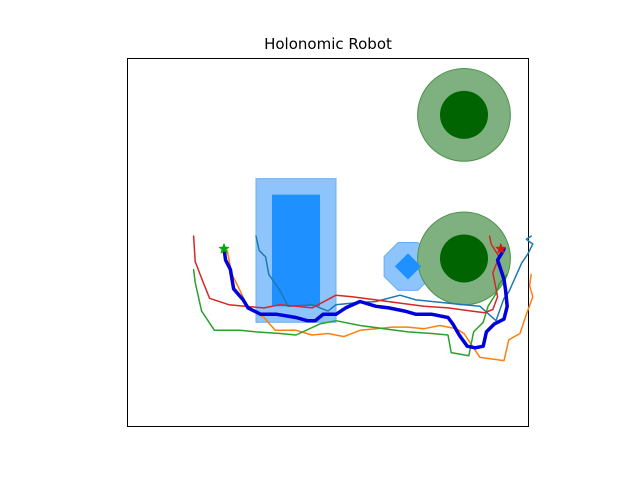 This screenshot has height=480, width=640. I want to click on markers, so click(362, 248).